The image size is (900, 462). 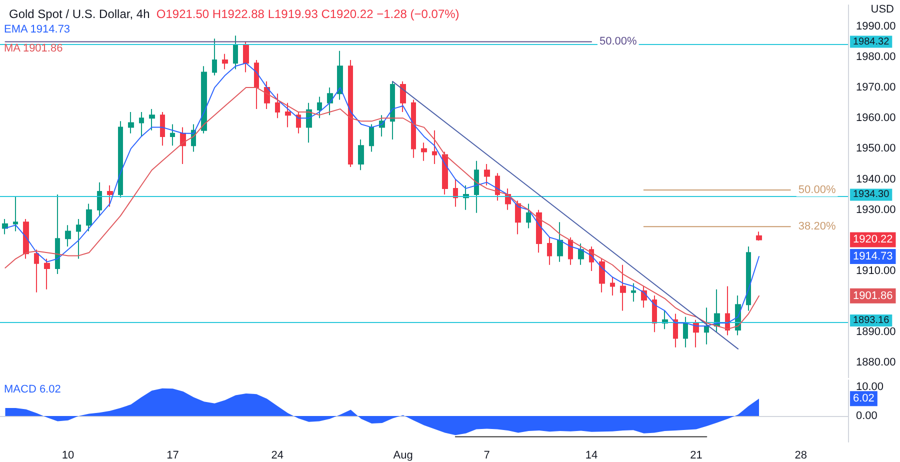 What do you see at coordinates (873, 256) in the screenshot?
I see `text: 1914.73` at bounding box center [873, 256].